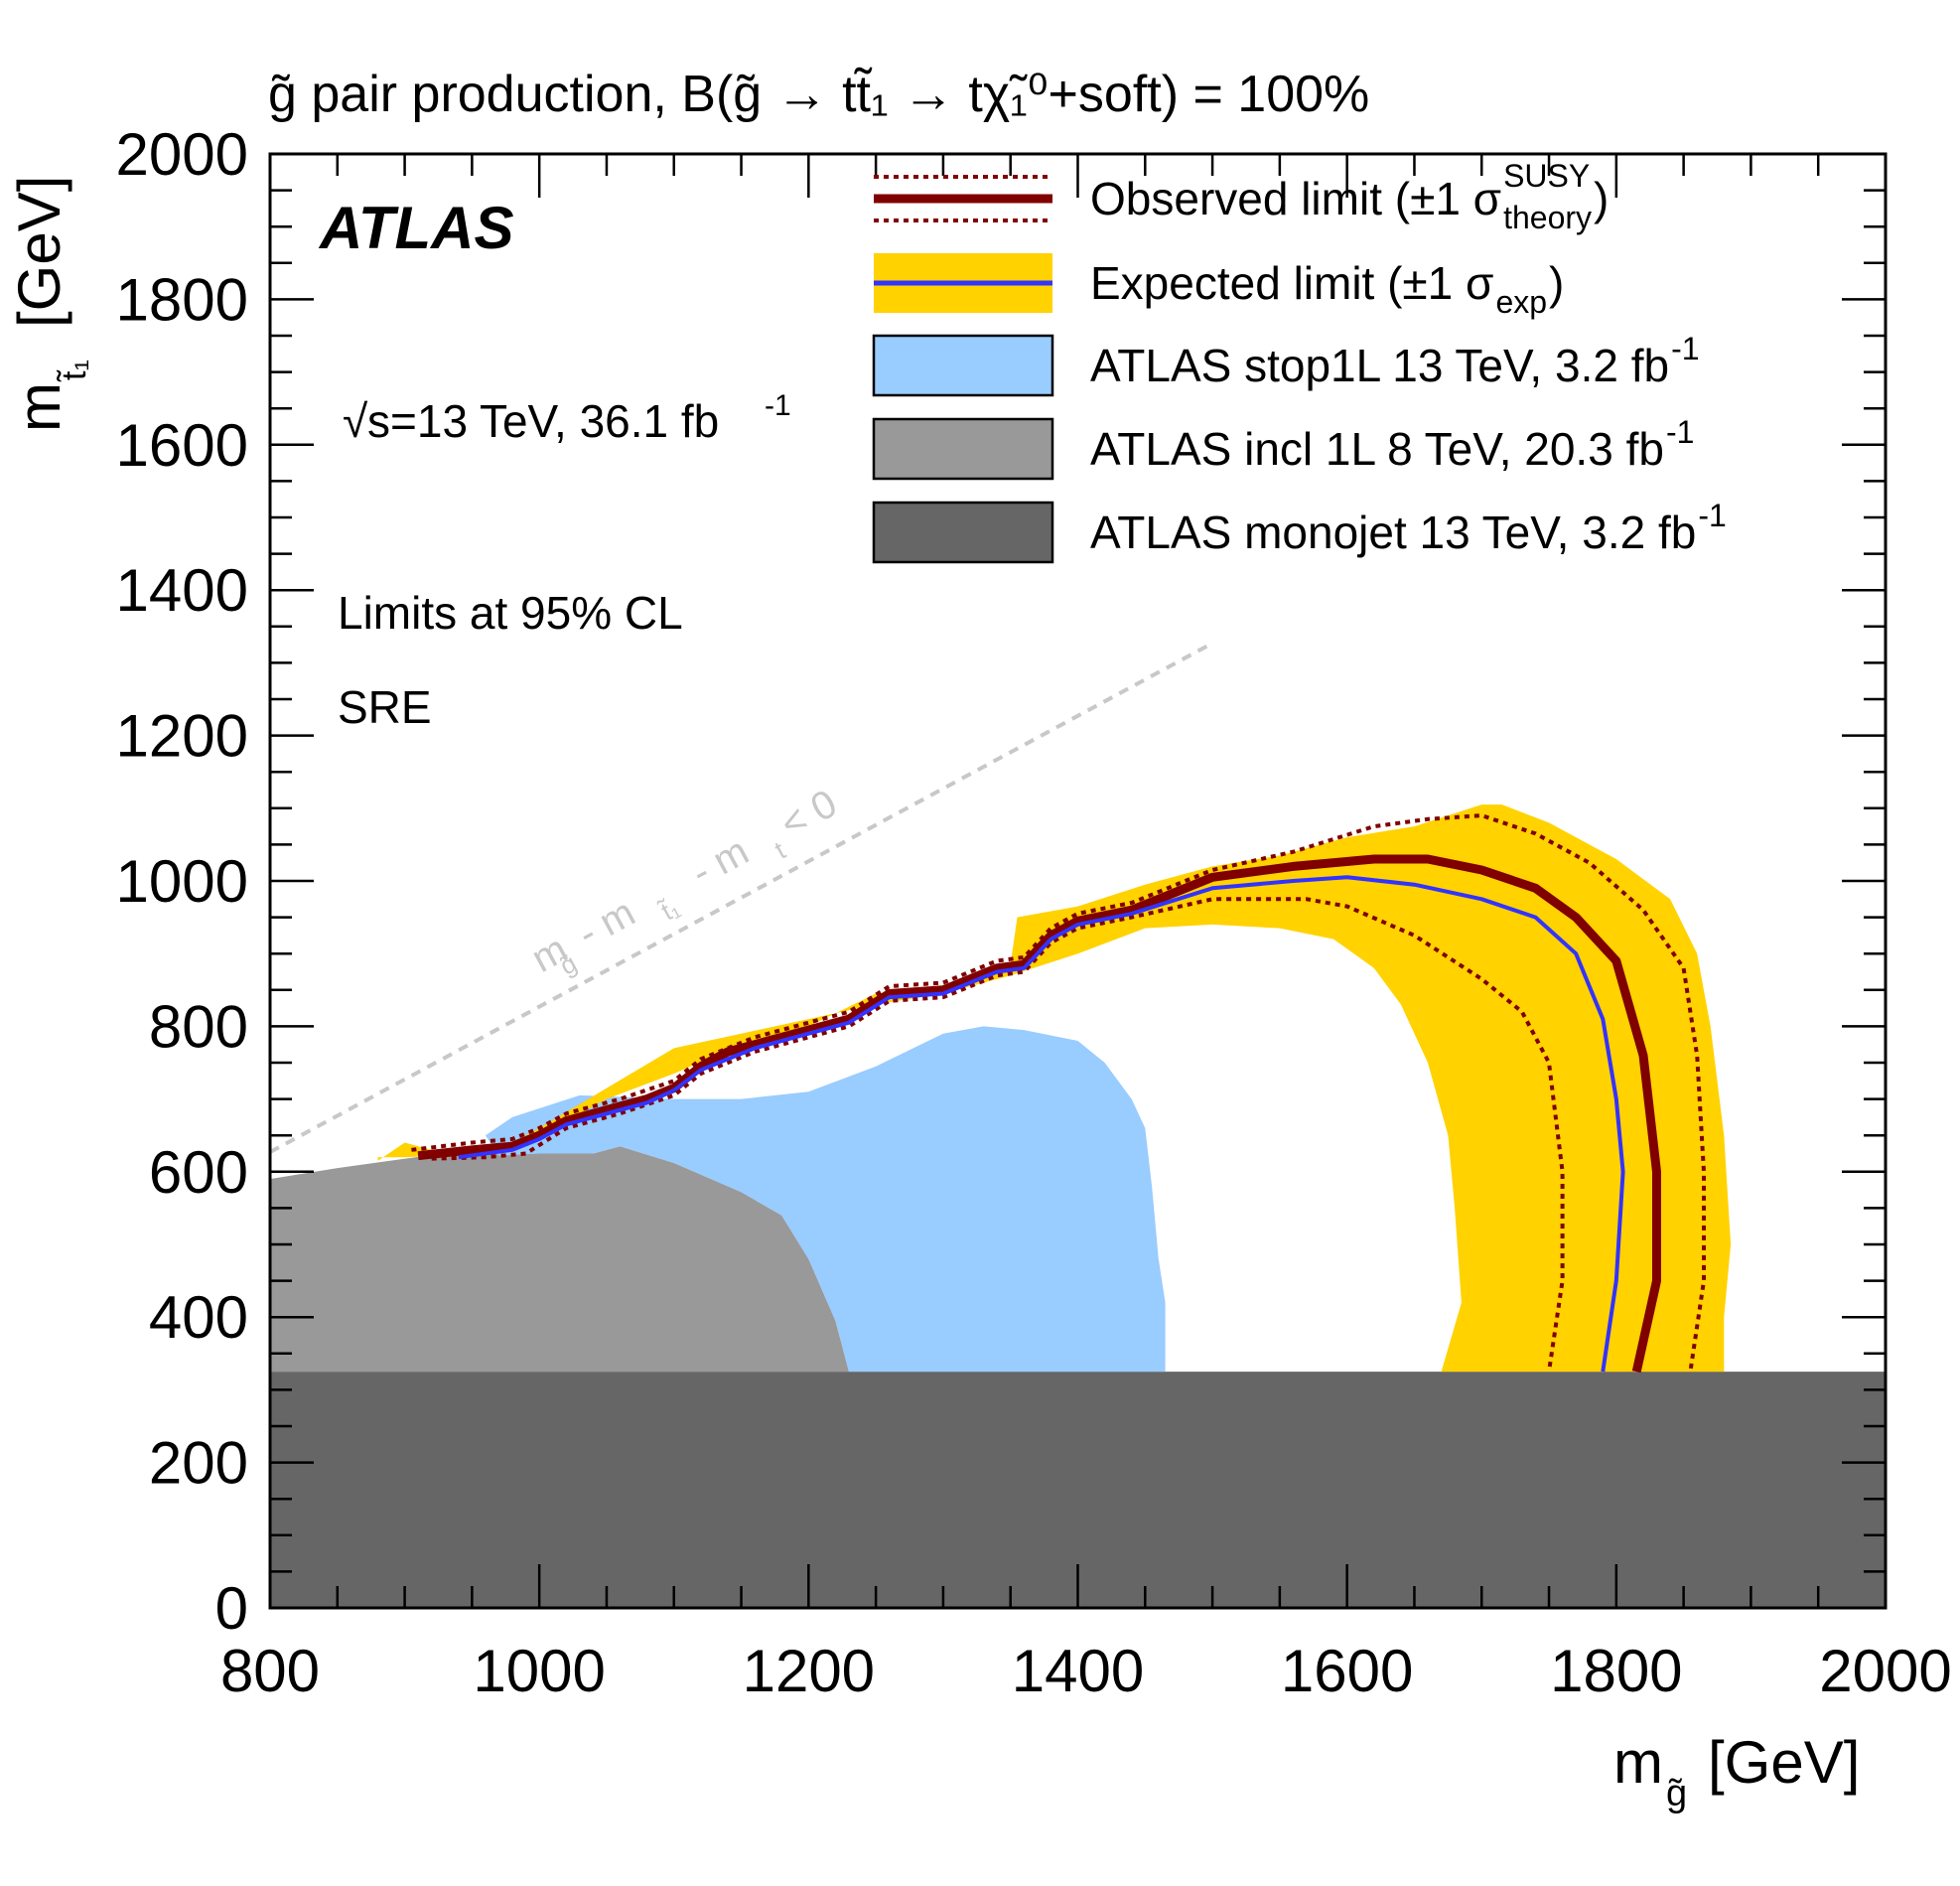 The height and width of the screenshot is (1886, 1960). I want to click on y-tick-label: 1600, so click(182, 445).